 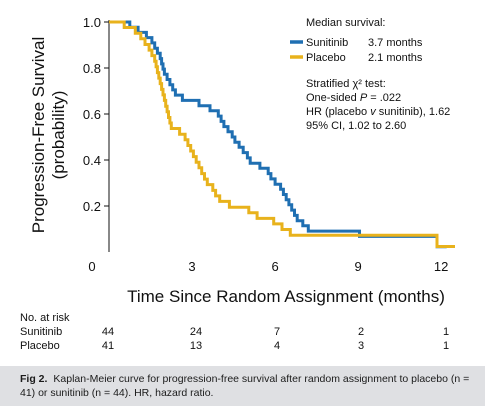 I want to click on y-tick-label: 0.4, so click(x=92, y=160).